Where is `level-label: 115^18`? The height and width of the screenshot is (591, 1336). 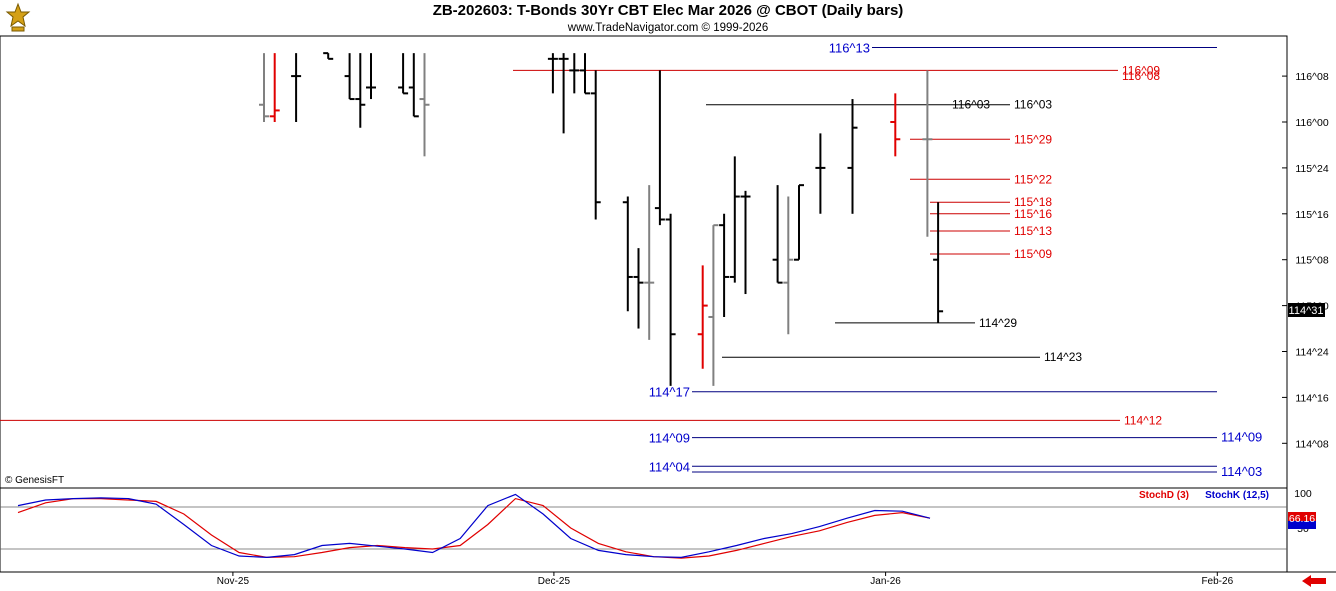
level-label: 115^18 is located at coordinates (1033, 202).